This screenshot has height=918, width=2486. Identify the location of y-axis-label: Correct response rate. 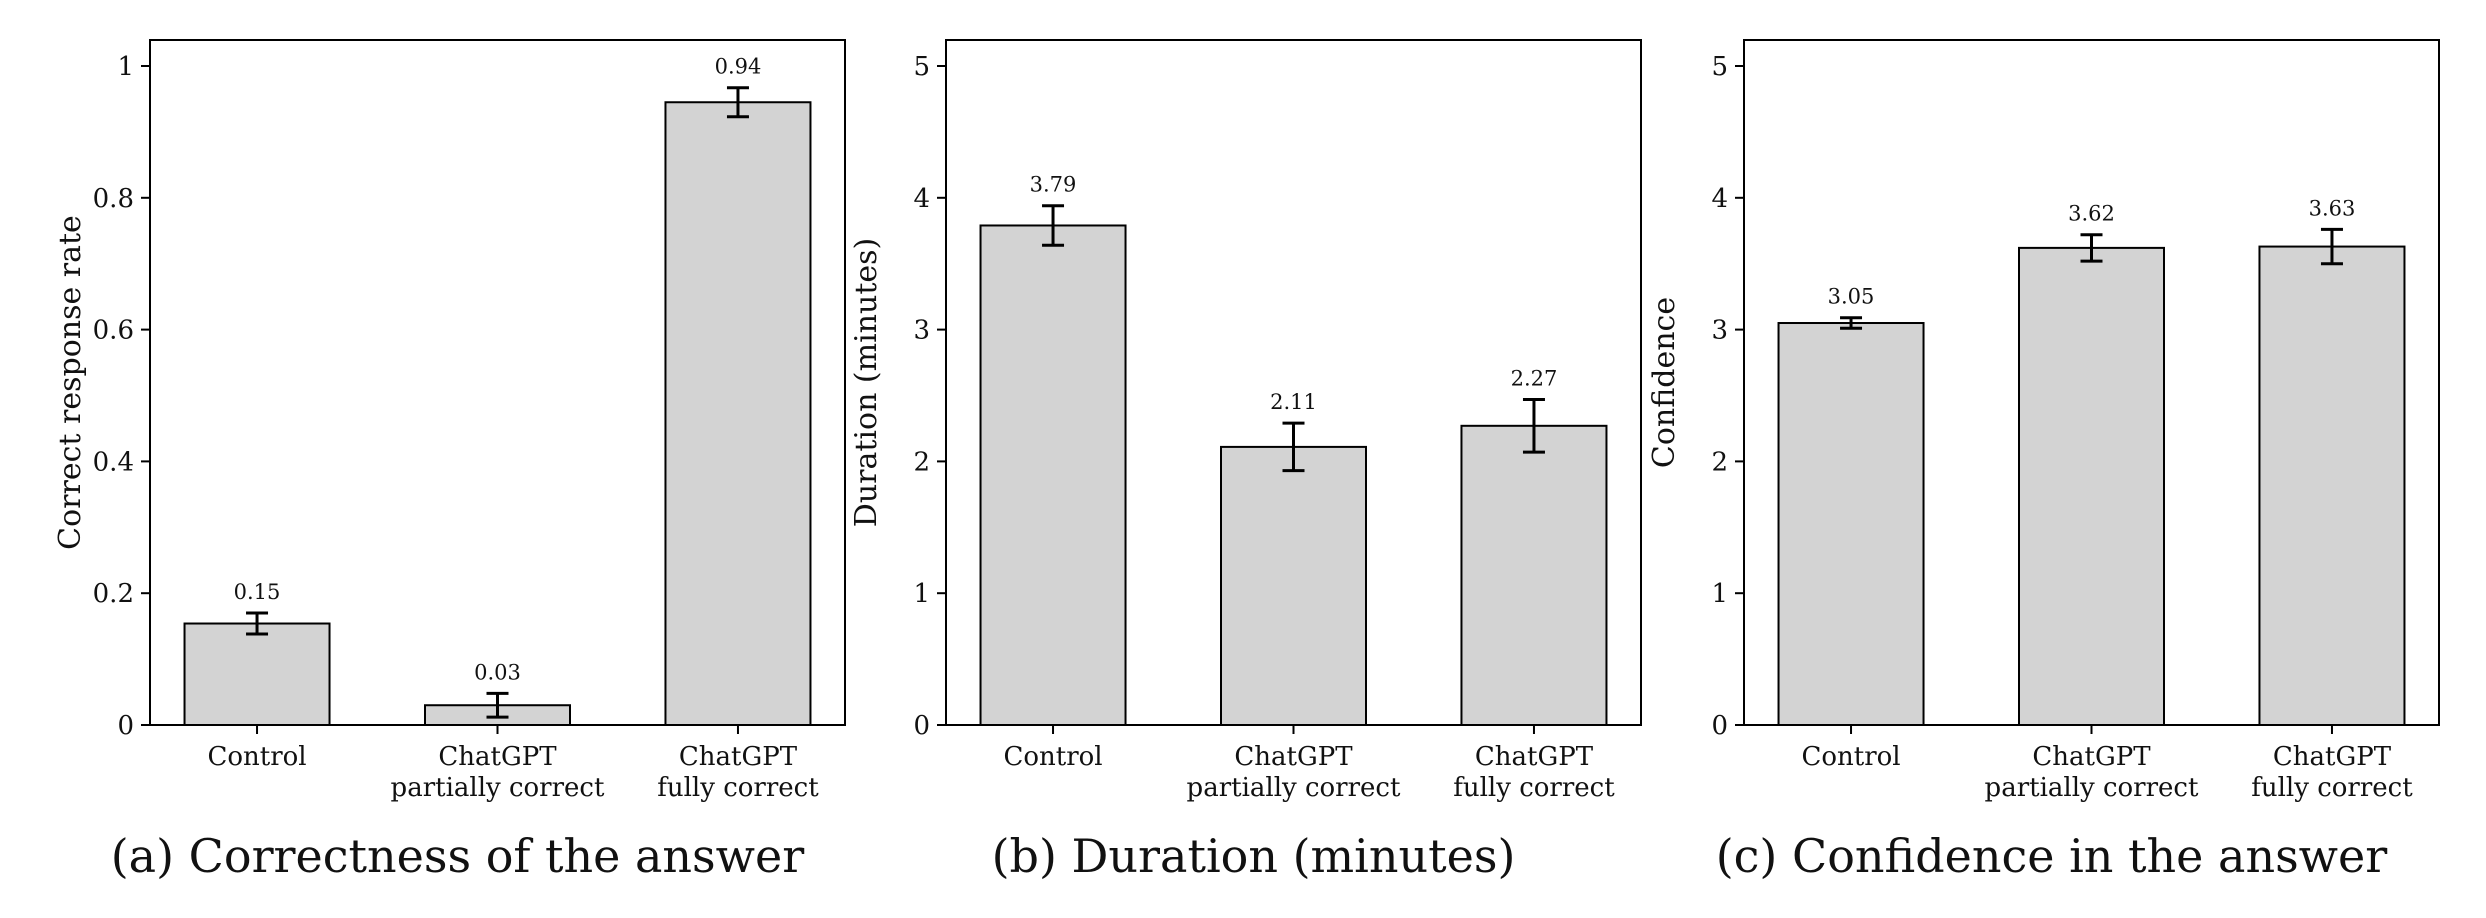
(70, 382).